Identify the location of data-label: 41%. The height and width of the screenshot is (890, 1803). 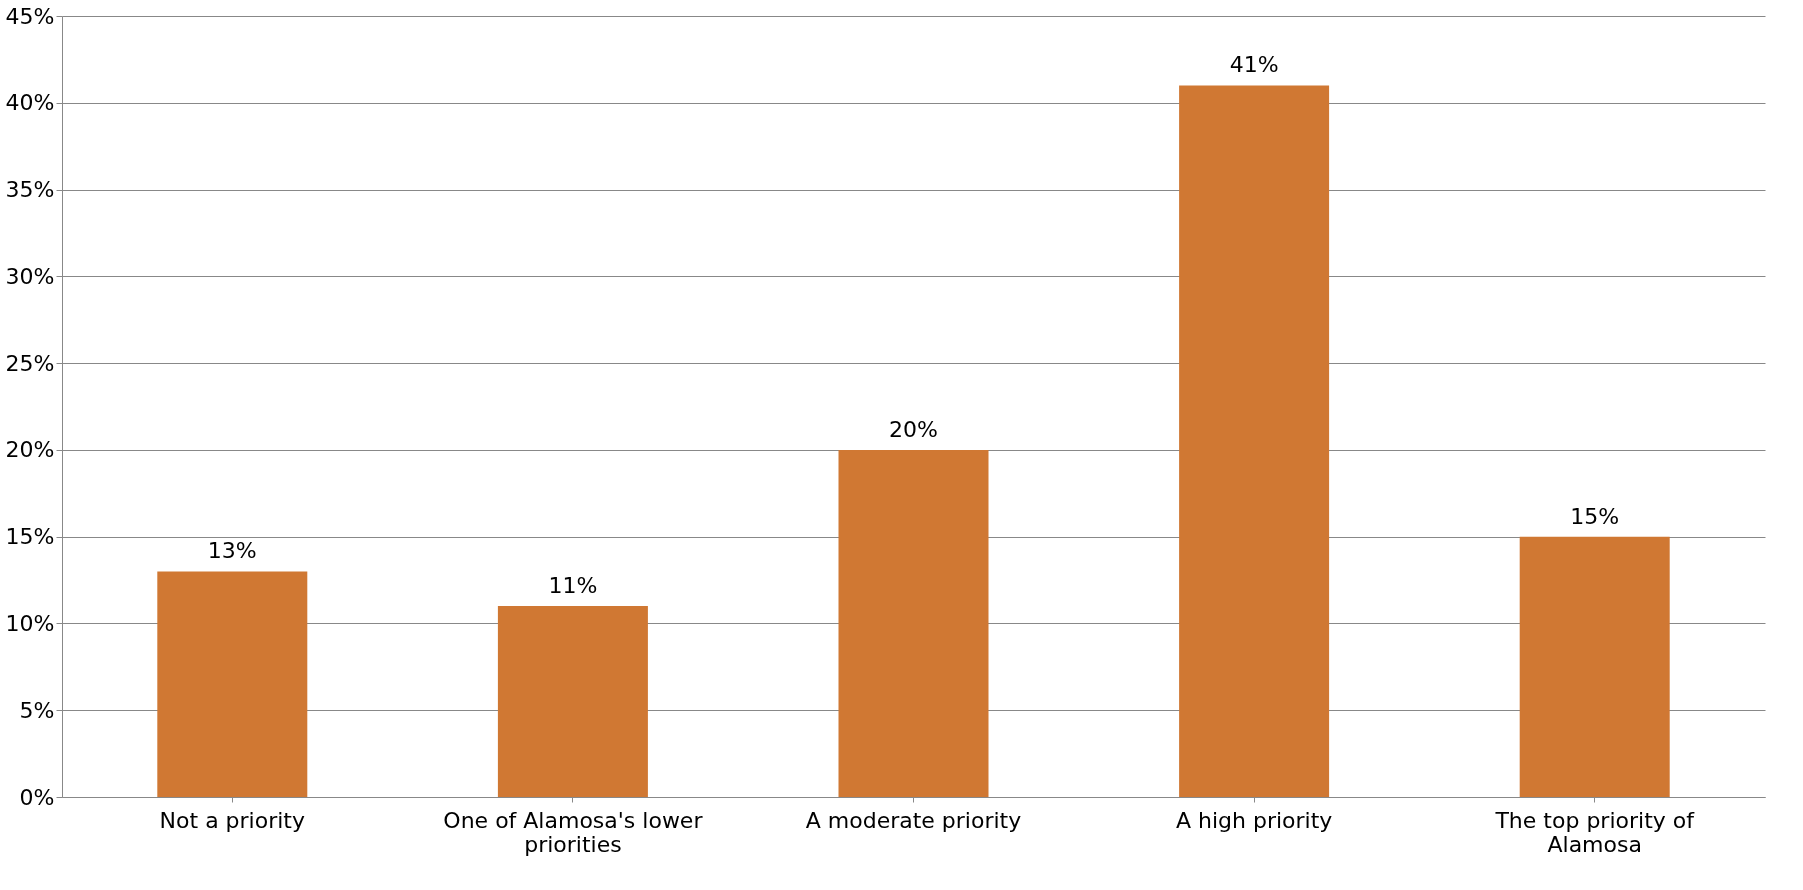
(1254, 65).